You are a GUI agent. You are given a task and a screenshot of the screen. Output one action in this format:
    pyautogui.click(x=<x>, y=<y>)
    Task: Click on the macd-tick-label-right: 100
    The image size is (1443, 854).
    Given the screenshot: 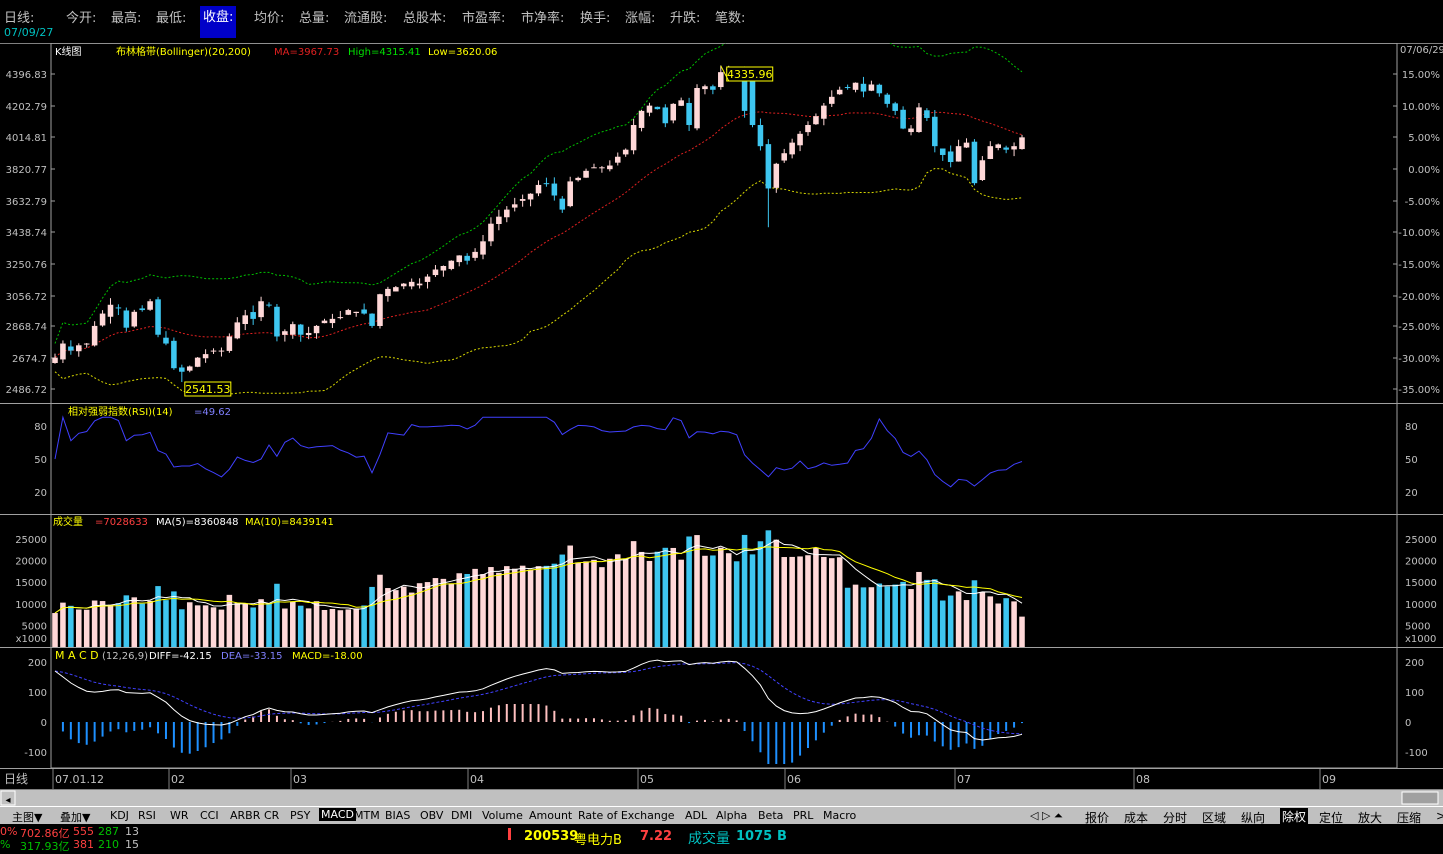 What is the action you would take?
    pyautogui.click(x=1414, y=693)
    